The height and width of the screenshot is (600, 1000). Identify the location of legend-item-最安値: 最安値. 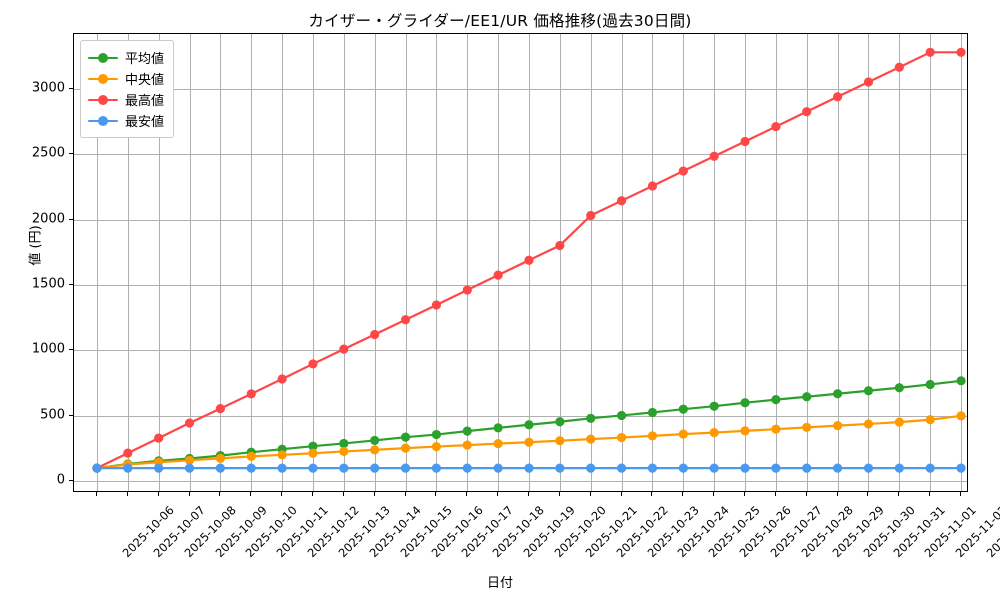
(126, 120).